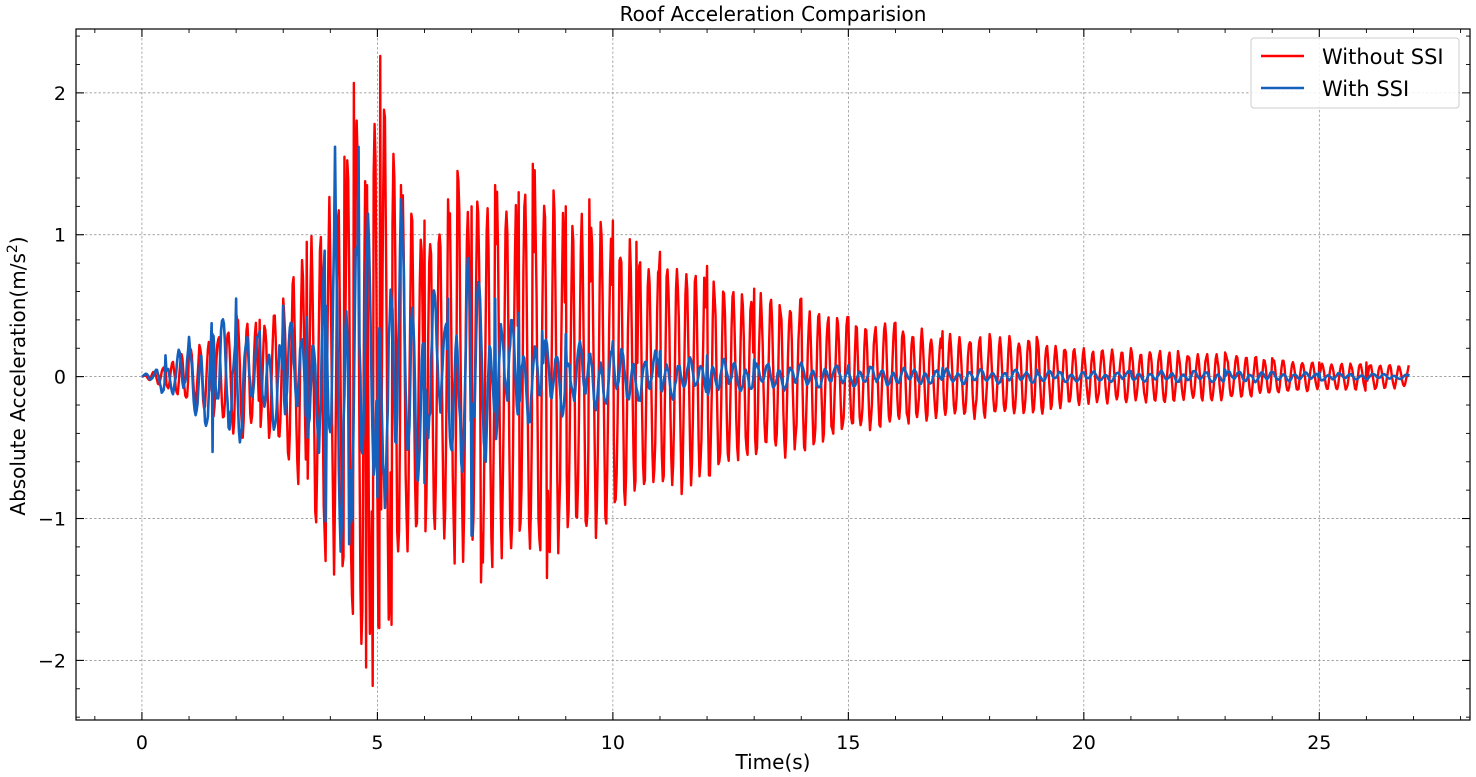 The image size is (1476, 777). I want to click on x-tick-label: 15, so click(848, 743).